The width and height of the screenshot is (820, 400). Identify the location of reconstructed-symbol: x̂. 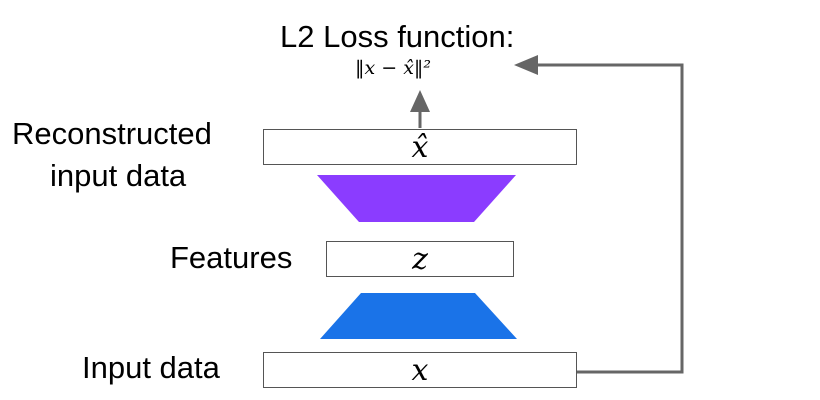
(420, 147).